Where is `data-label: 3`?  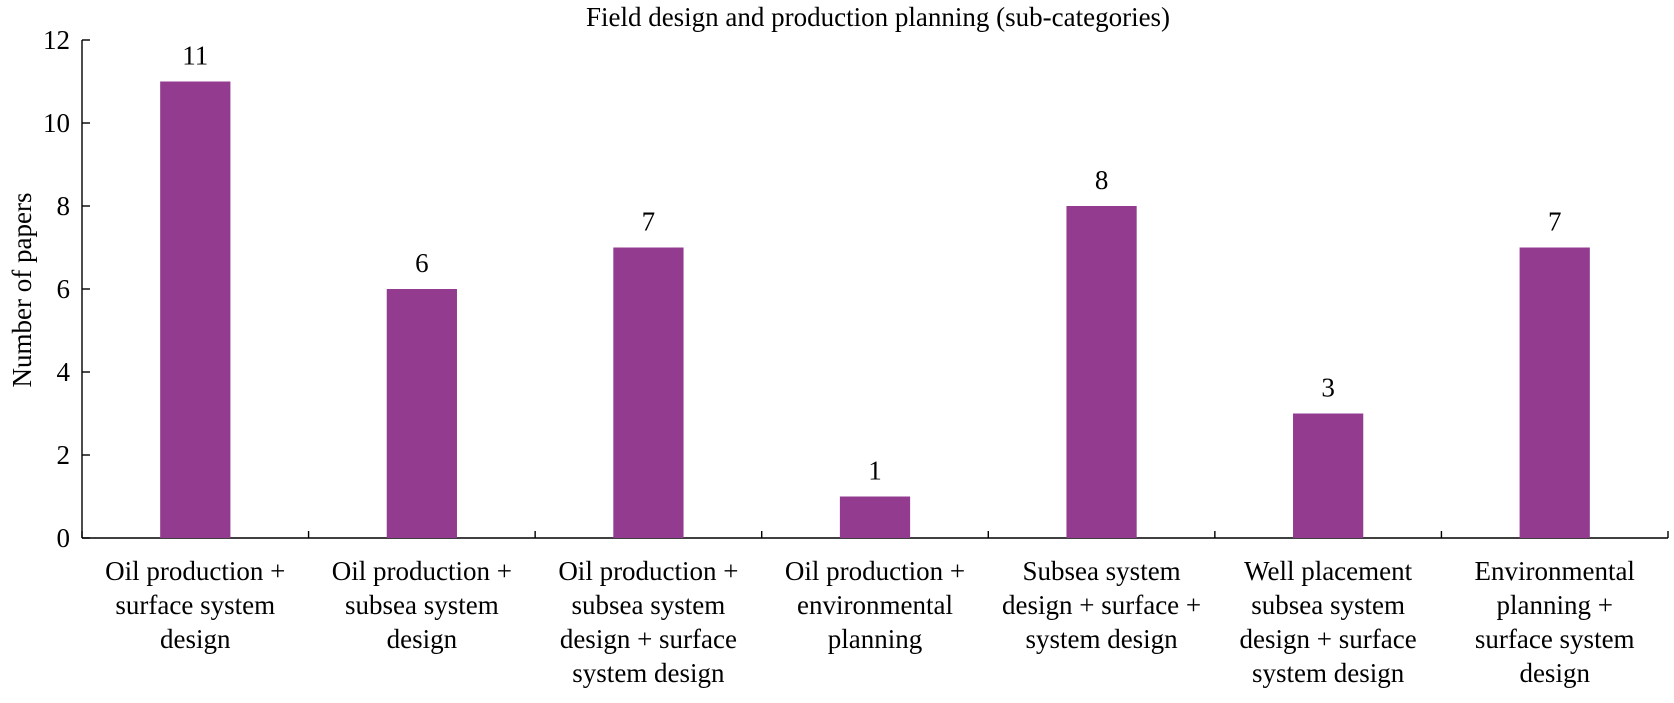 data-label: 3 is located at coordinates (1328, 388).